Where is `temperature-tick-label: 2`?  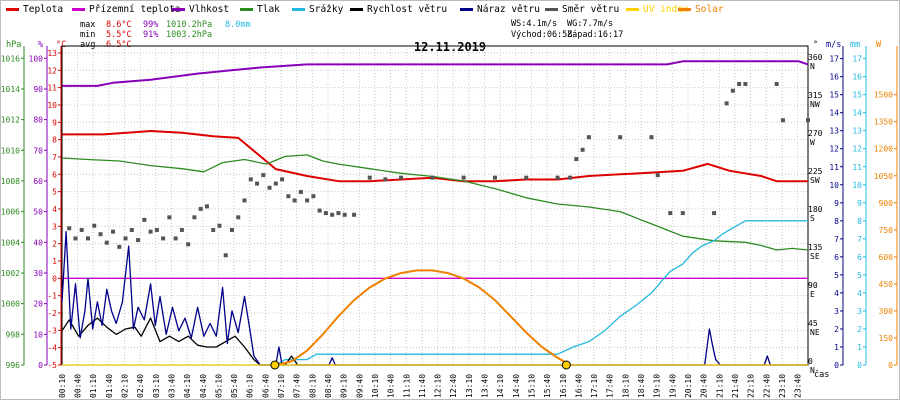 temperature-tick-label: 2 is located at coordinates (54, 244).